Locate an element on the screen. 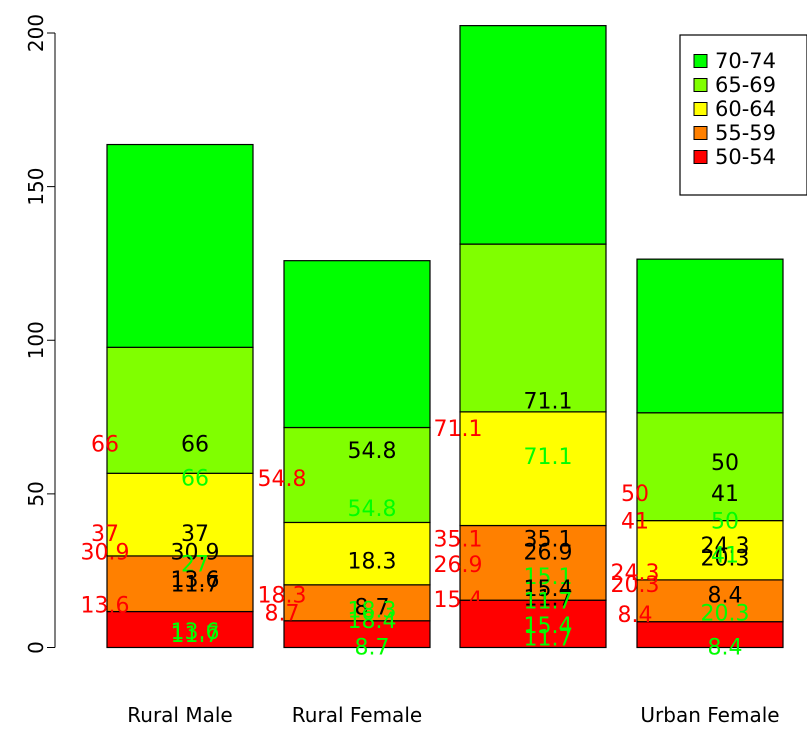 This screenshot has width=807, height=730. data-label: 27 is located at coordinates (195, 565).